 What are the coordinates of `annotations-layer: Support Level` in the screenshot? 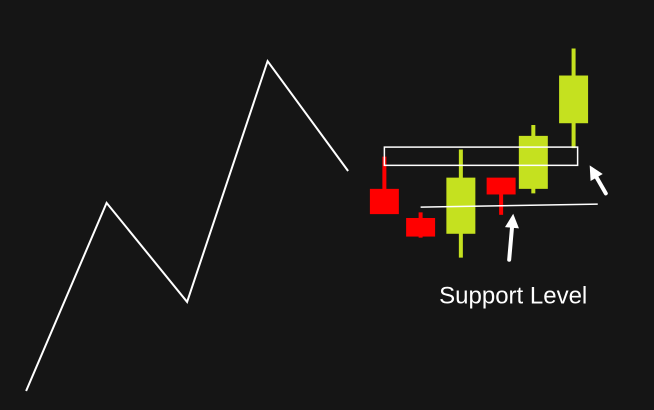 It's located at (523, 237).